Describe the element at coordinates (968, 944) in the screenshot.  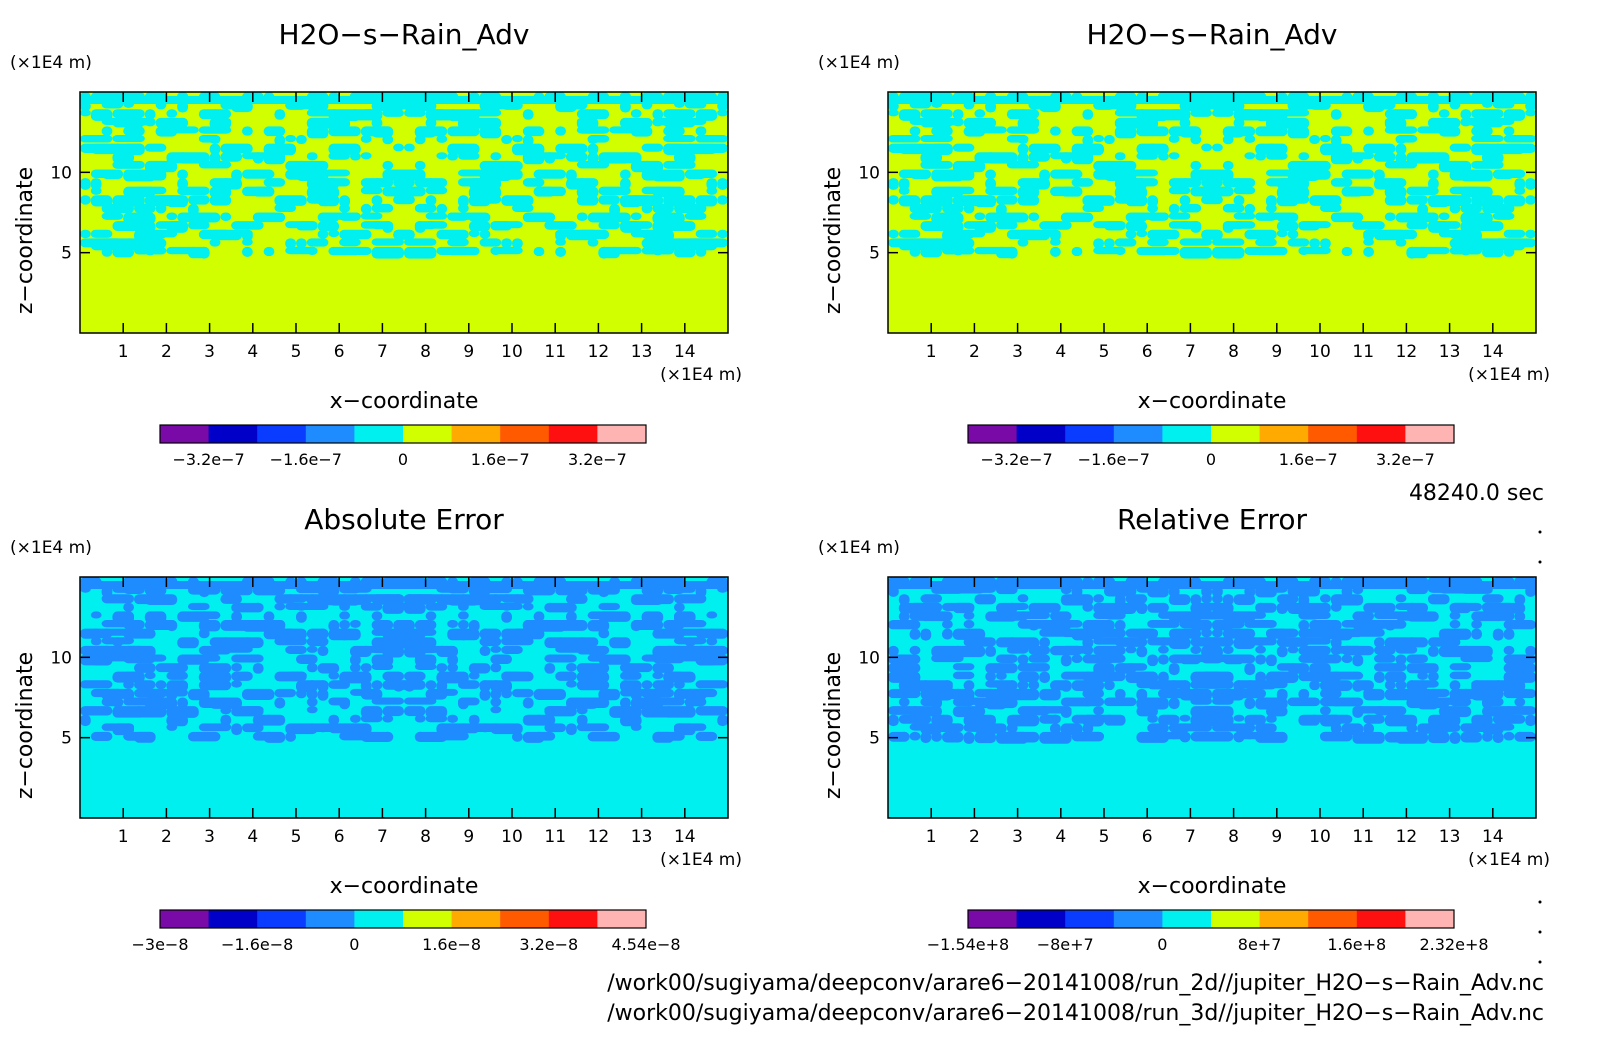
I see `colorbar-label: −1.54e+8` at that location.